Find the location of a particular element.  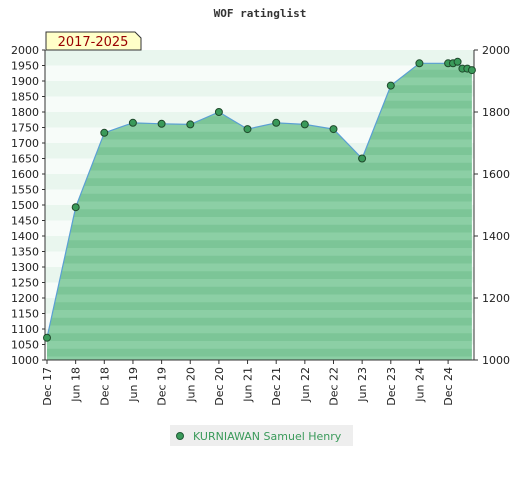

y-tick-label: 1450 is located at coordinates (25, 221).